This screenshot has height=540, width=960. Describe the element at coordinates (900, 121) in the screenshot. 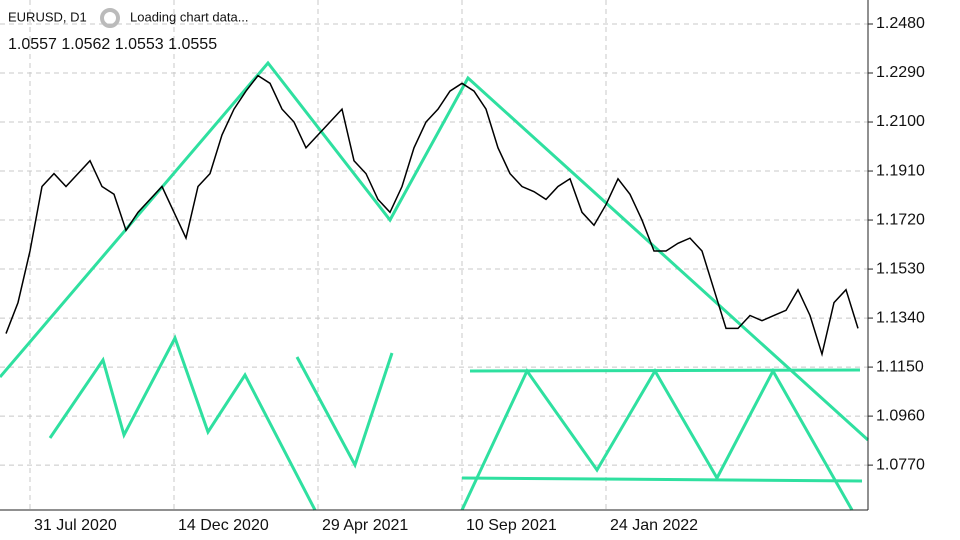

I see `y-tick-label: 1.2100` at that location.